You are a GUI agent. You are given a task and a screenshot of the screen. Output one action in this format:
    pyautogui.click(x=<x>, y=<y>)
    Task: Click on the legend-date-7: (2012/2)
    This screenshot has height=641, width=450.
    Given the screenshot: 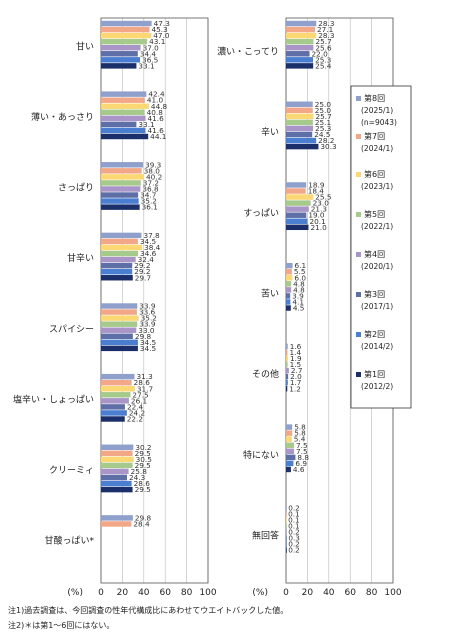 What is the action you would take?
    pyautogui.click(x=377, y=386)
    